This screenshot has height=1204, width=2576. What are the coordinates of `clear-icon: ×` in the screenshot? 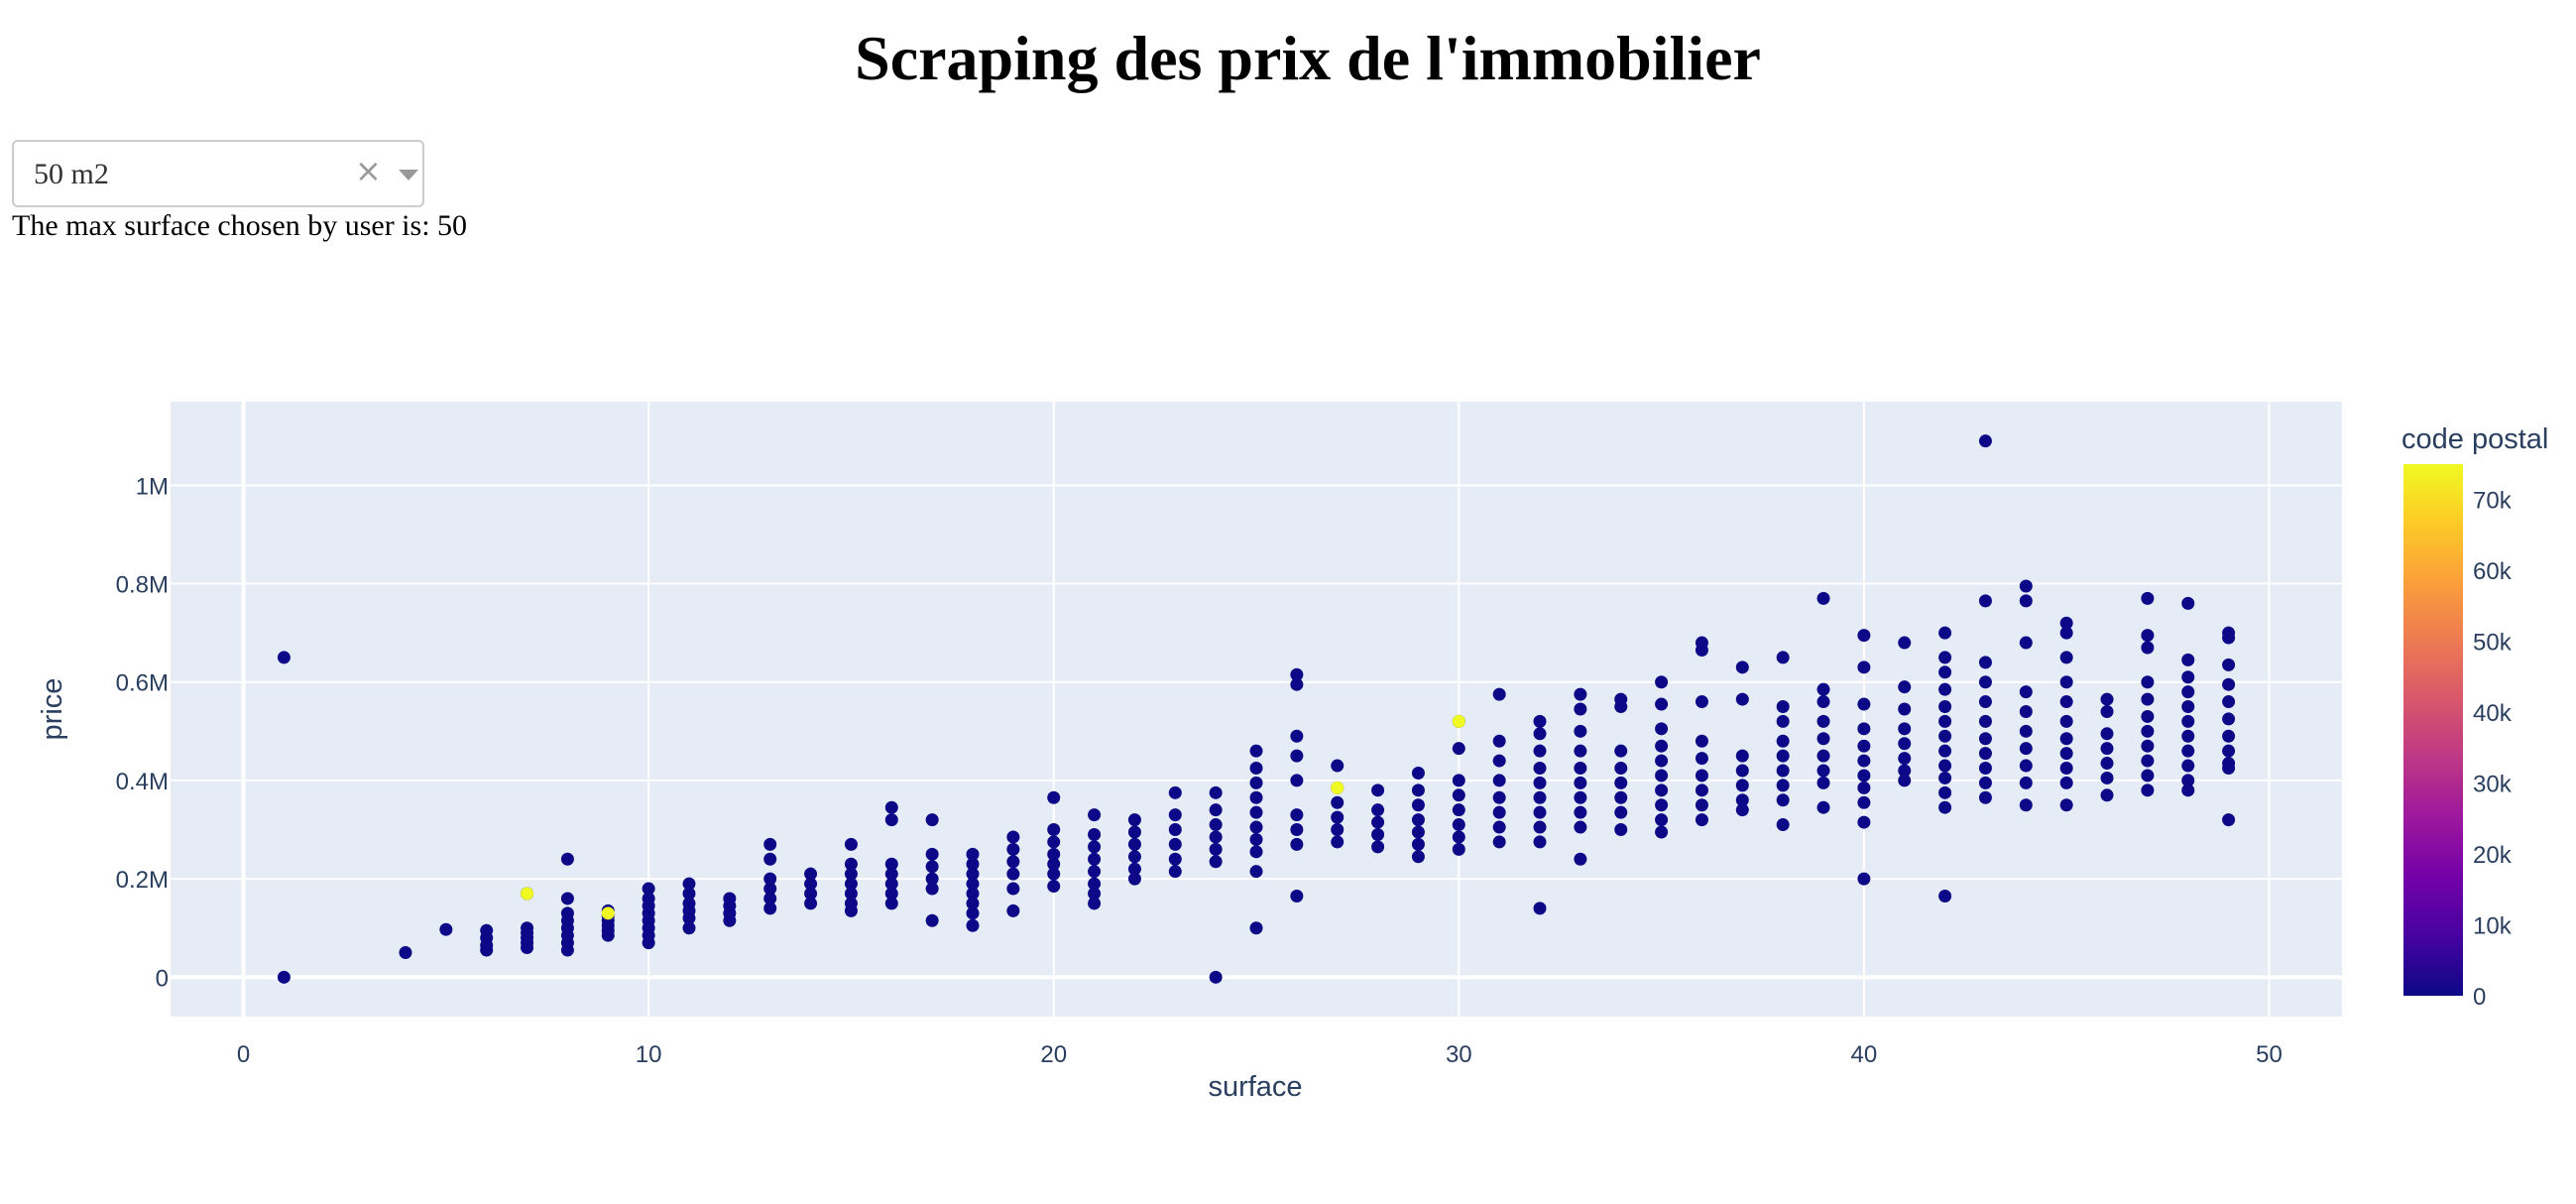 It's located at (368, 171).